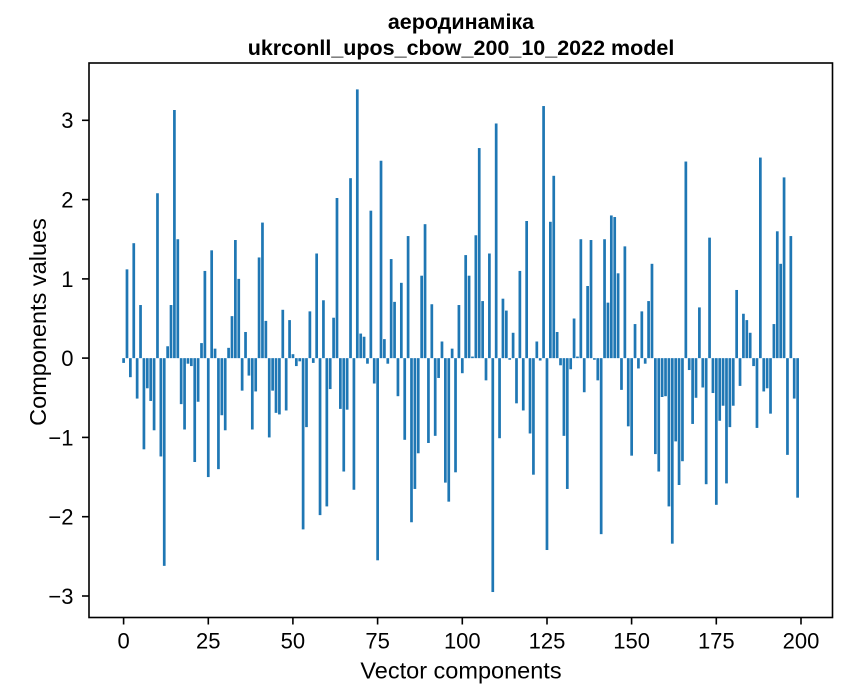 The height and width of the screenshot is (696, 847). Describe the element at coordinates (547, 641) in the screenshot. I see `svg-text: 125` at that location.